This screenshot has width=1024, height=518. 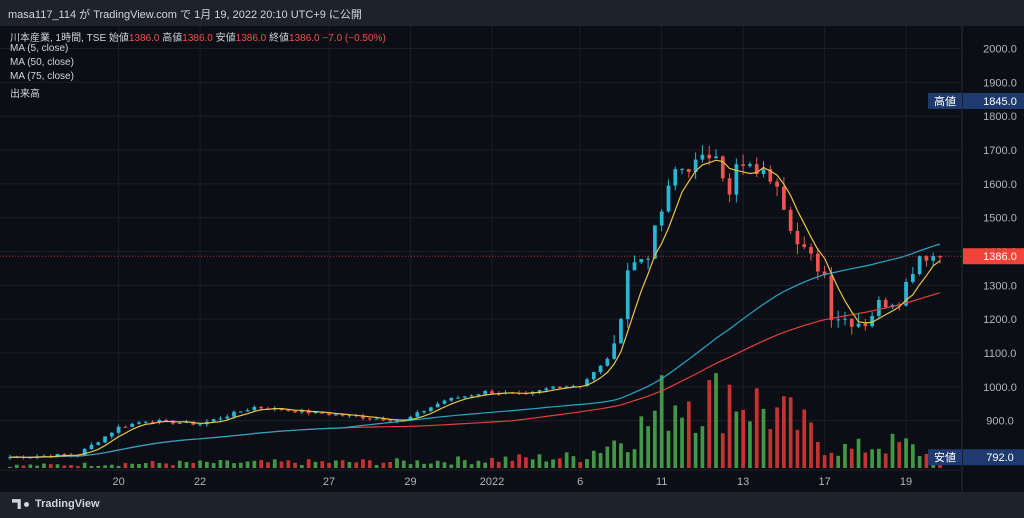 I want to click on tradingview-logo-dot-icon, so click(x=26, y=504).